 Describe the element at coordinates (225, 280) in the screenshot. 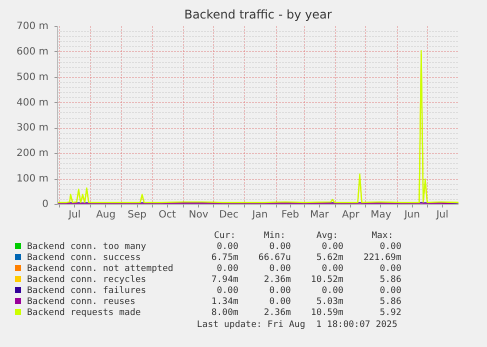

I see `text: 7.94m` at that location.